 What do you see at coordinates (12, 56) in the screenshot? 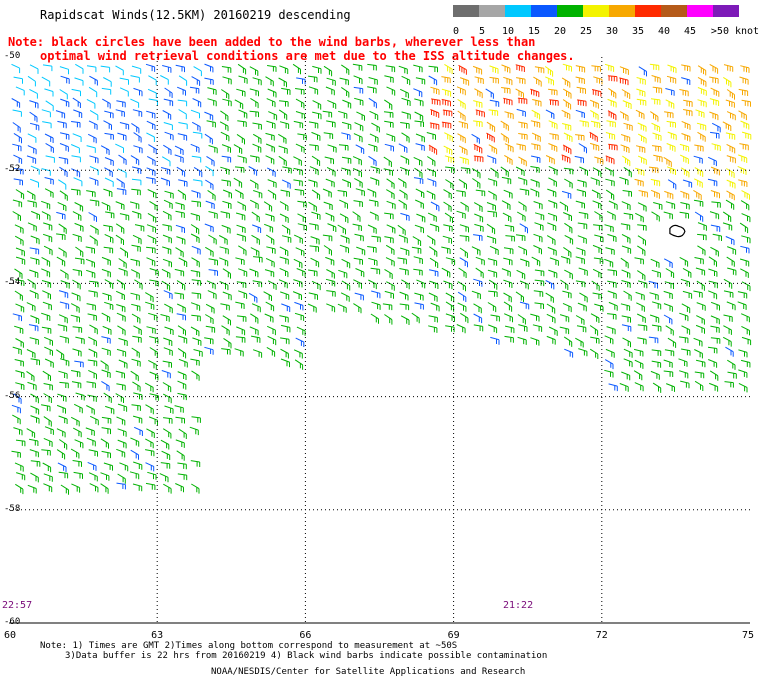
I see `y-tick-label: -50` at bounding box center [12, 56].